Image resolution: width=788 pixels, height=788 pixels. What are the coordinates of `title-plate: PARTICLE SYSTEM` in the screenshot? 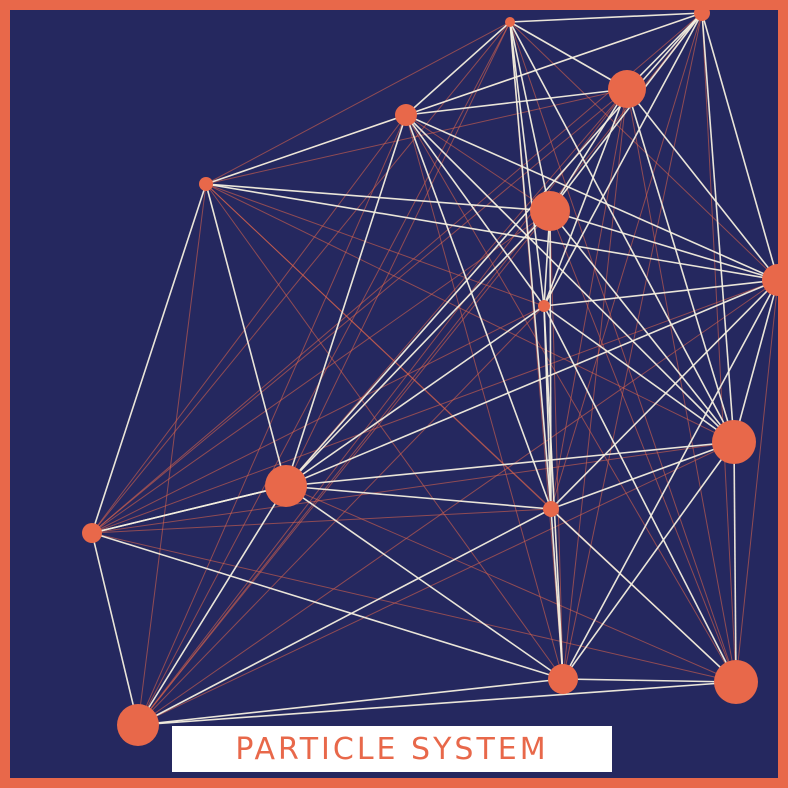 It's located at (392, 749).